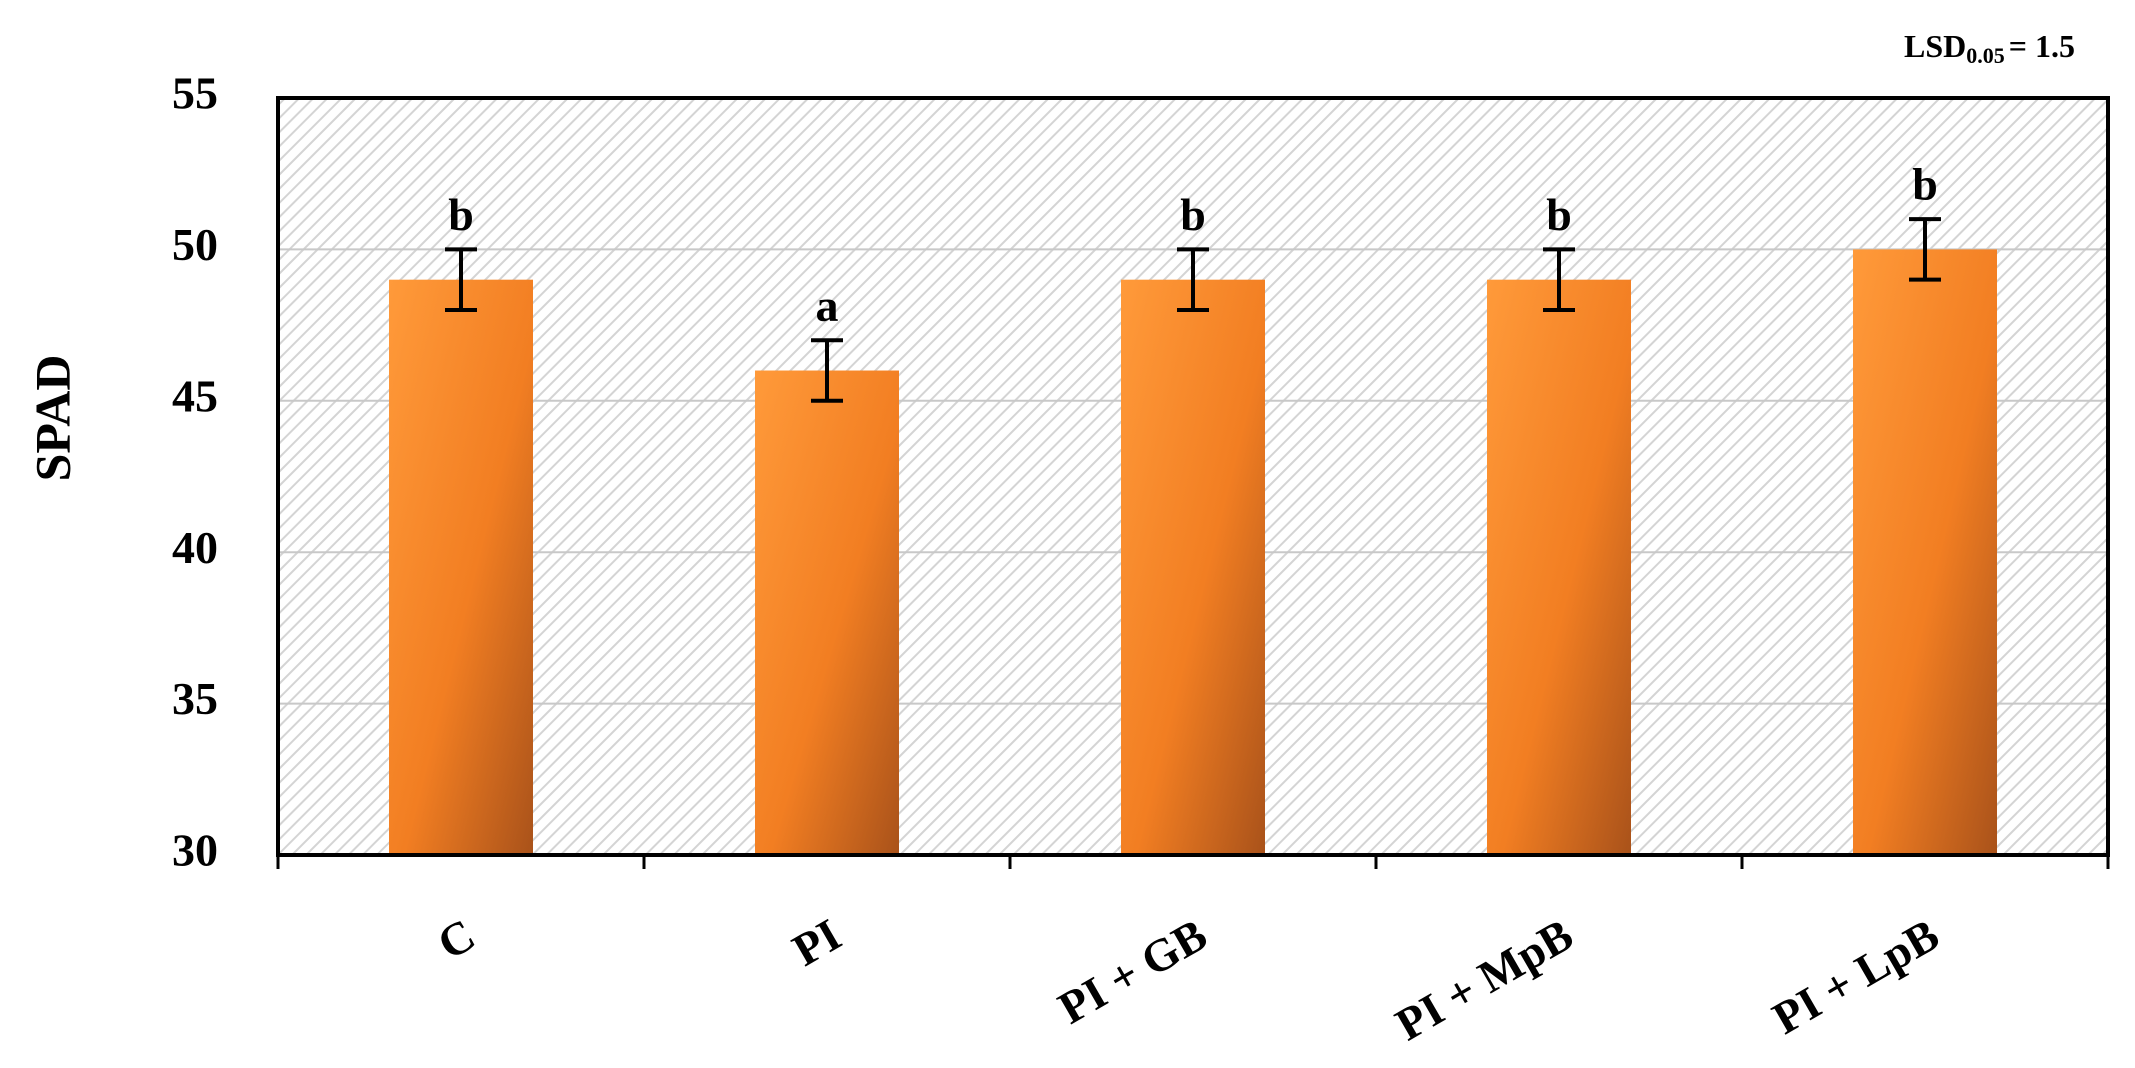 This screenshot has width=2135, height=1068. Describe the element at coordinates (195, 244) in the screenshot. I see `y-tick-label: 50` at that location.